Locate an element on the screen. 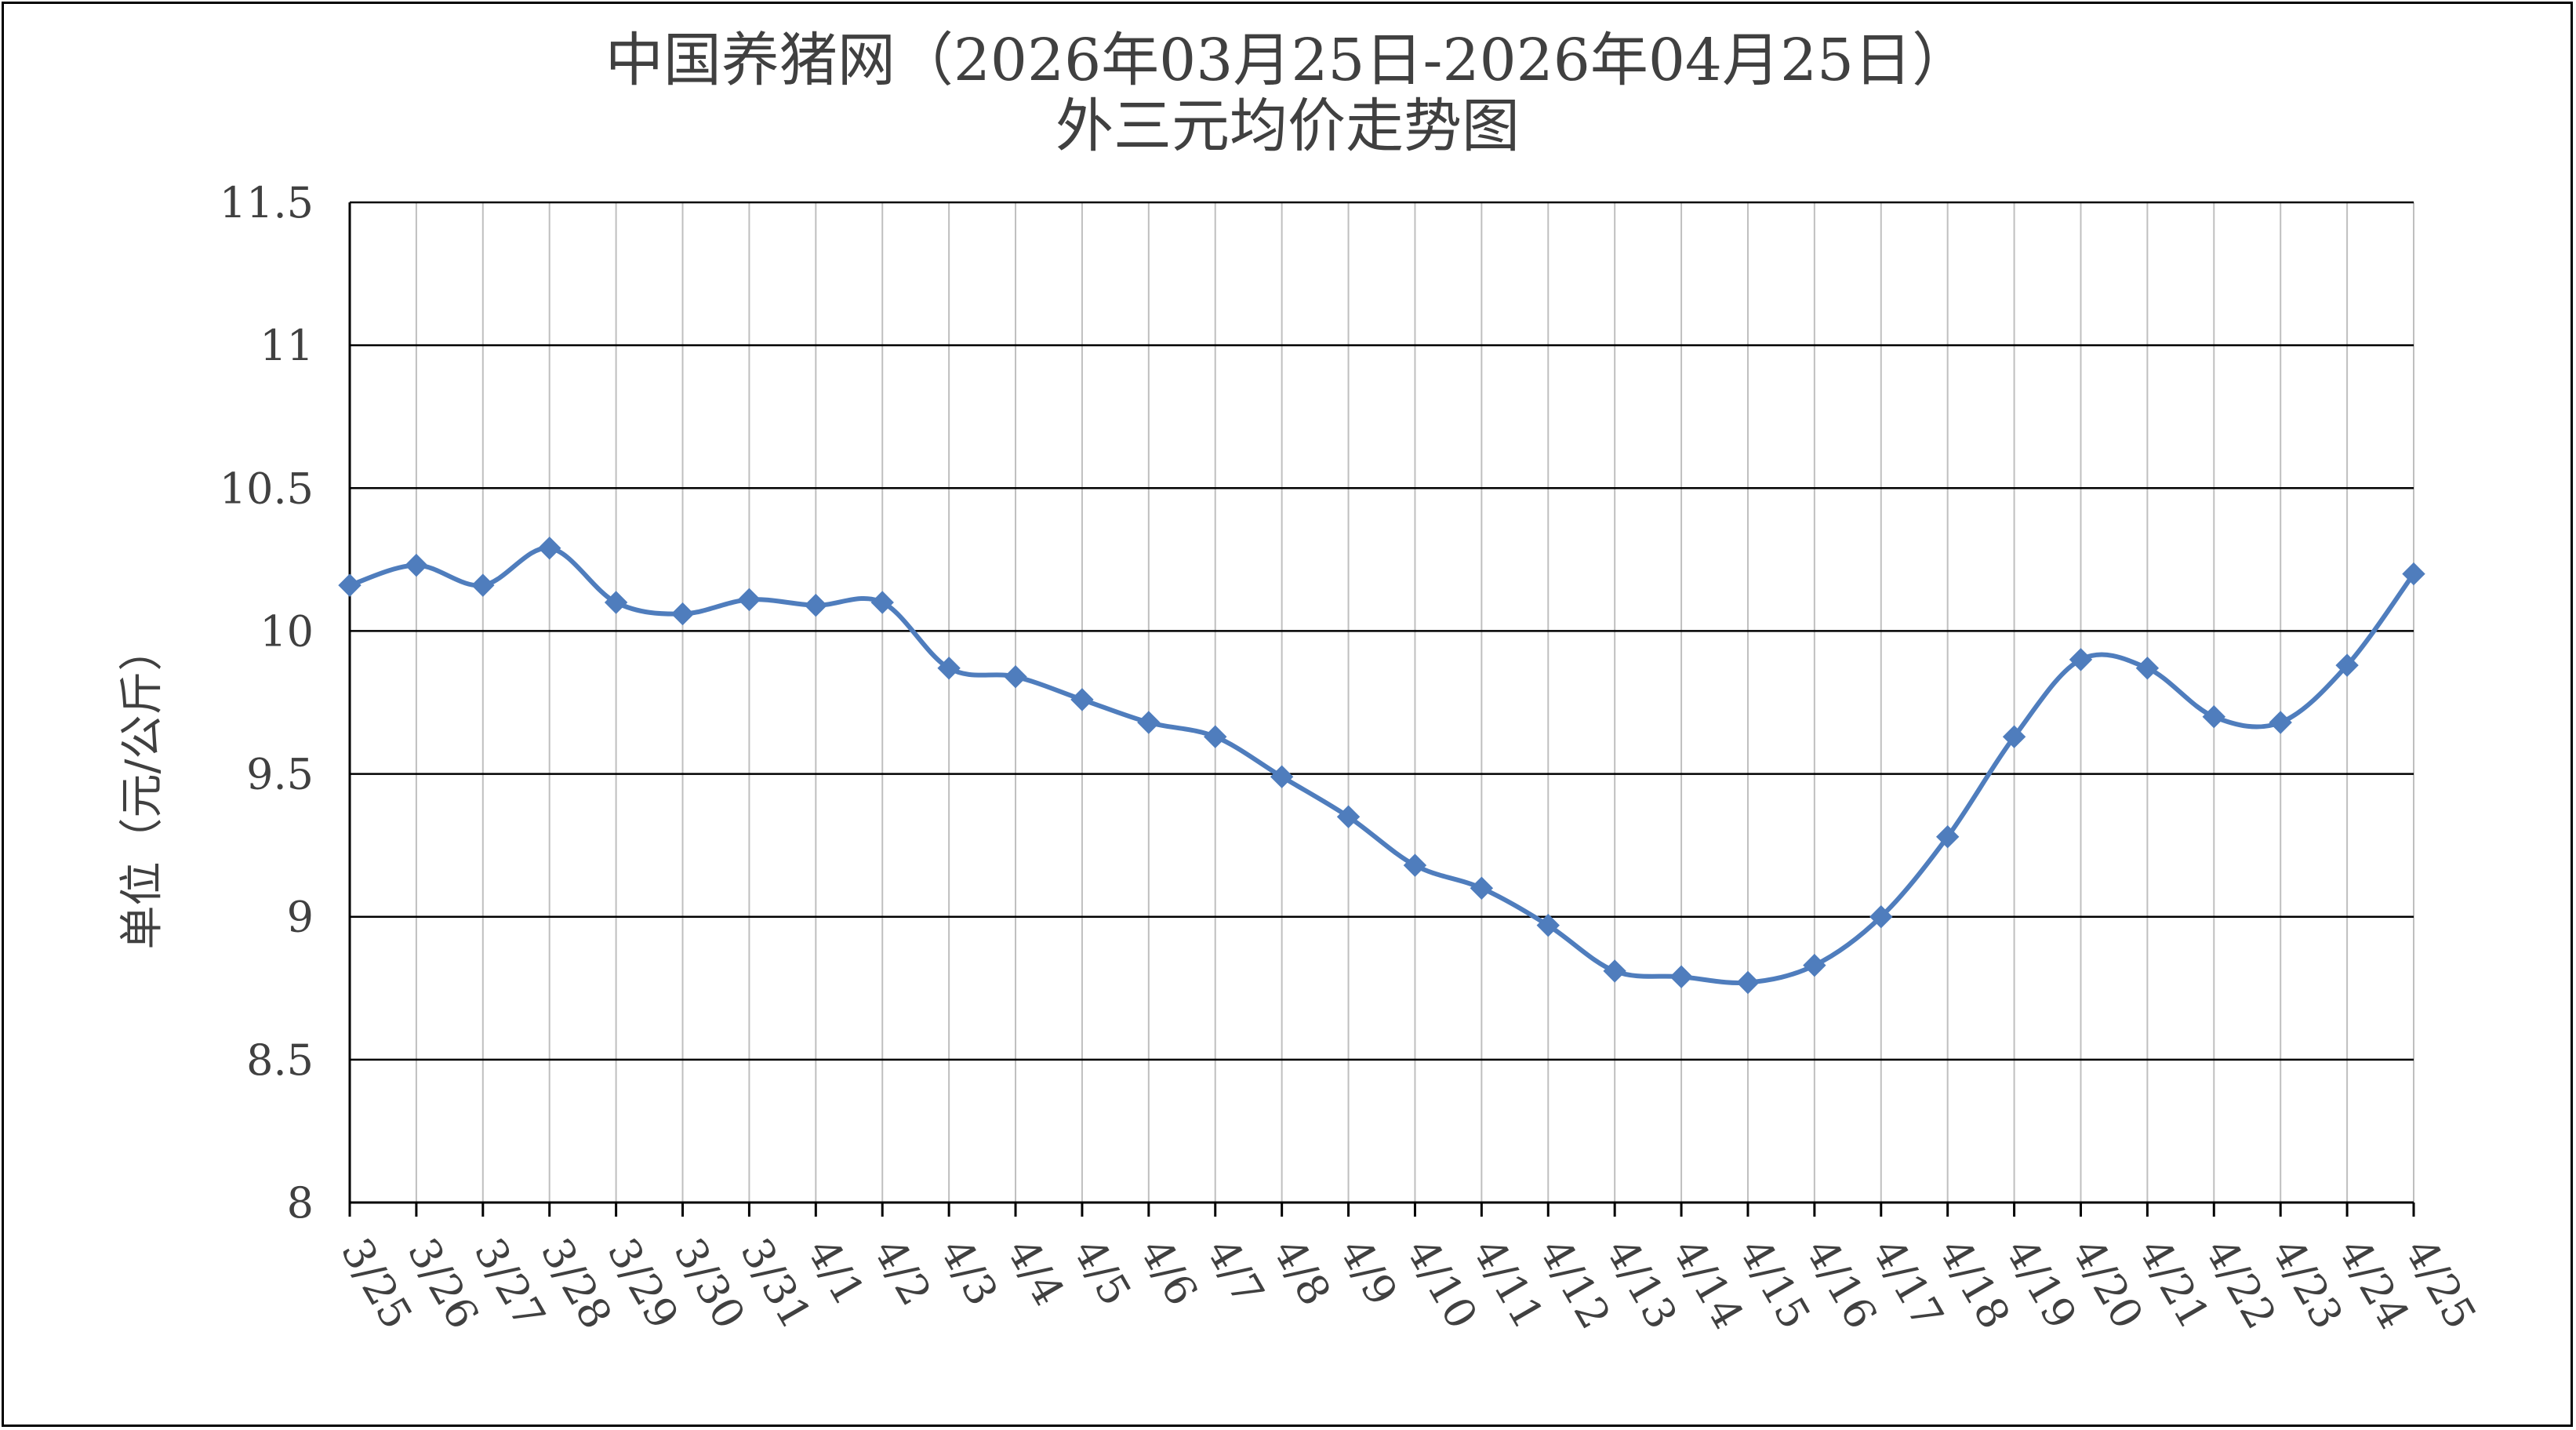 Image resolution: width=2576 pixels, height=1430 pixels. x-tick-label: 4/11 is located at coordinates (1508, 1283).